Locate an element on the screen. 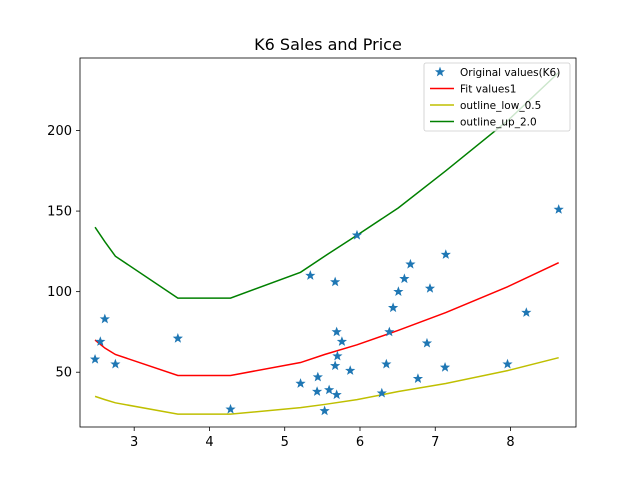  y-tick-label: 200 is located at coordinates (59, 131).